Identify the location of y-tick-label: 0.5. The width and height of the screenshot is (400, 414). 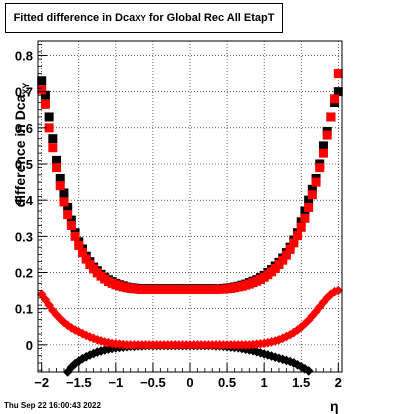
(24, 164).